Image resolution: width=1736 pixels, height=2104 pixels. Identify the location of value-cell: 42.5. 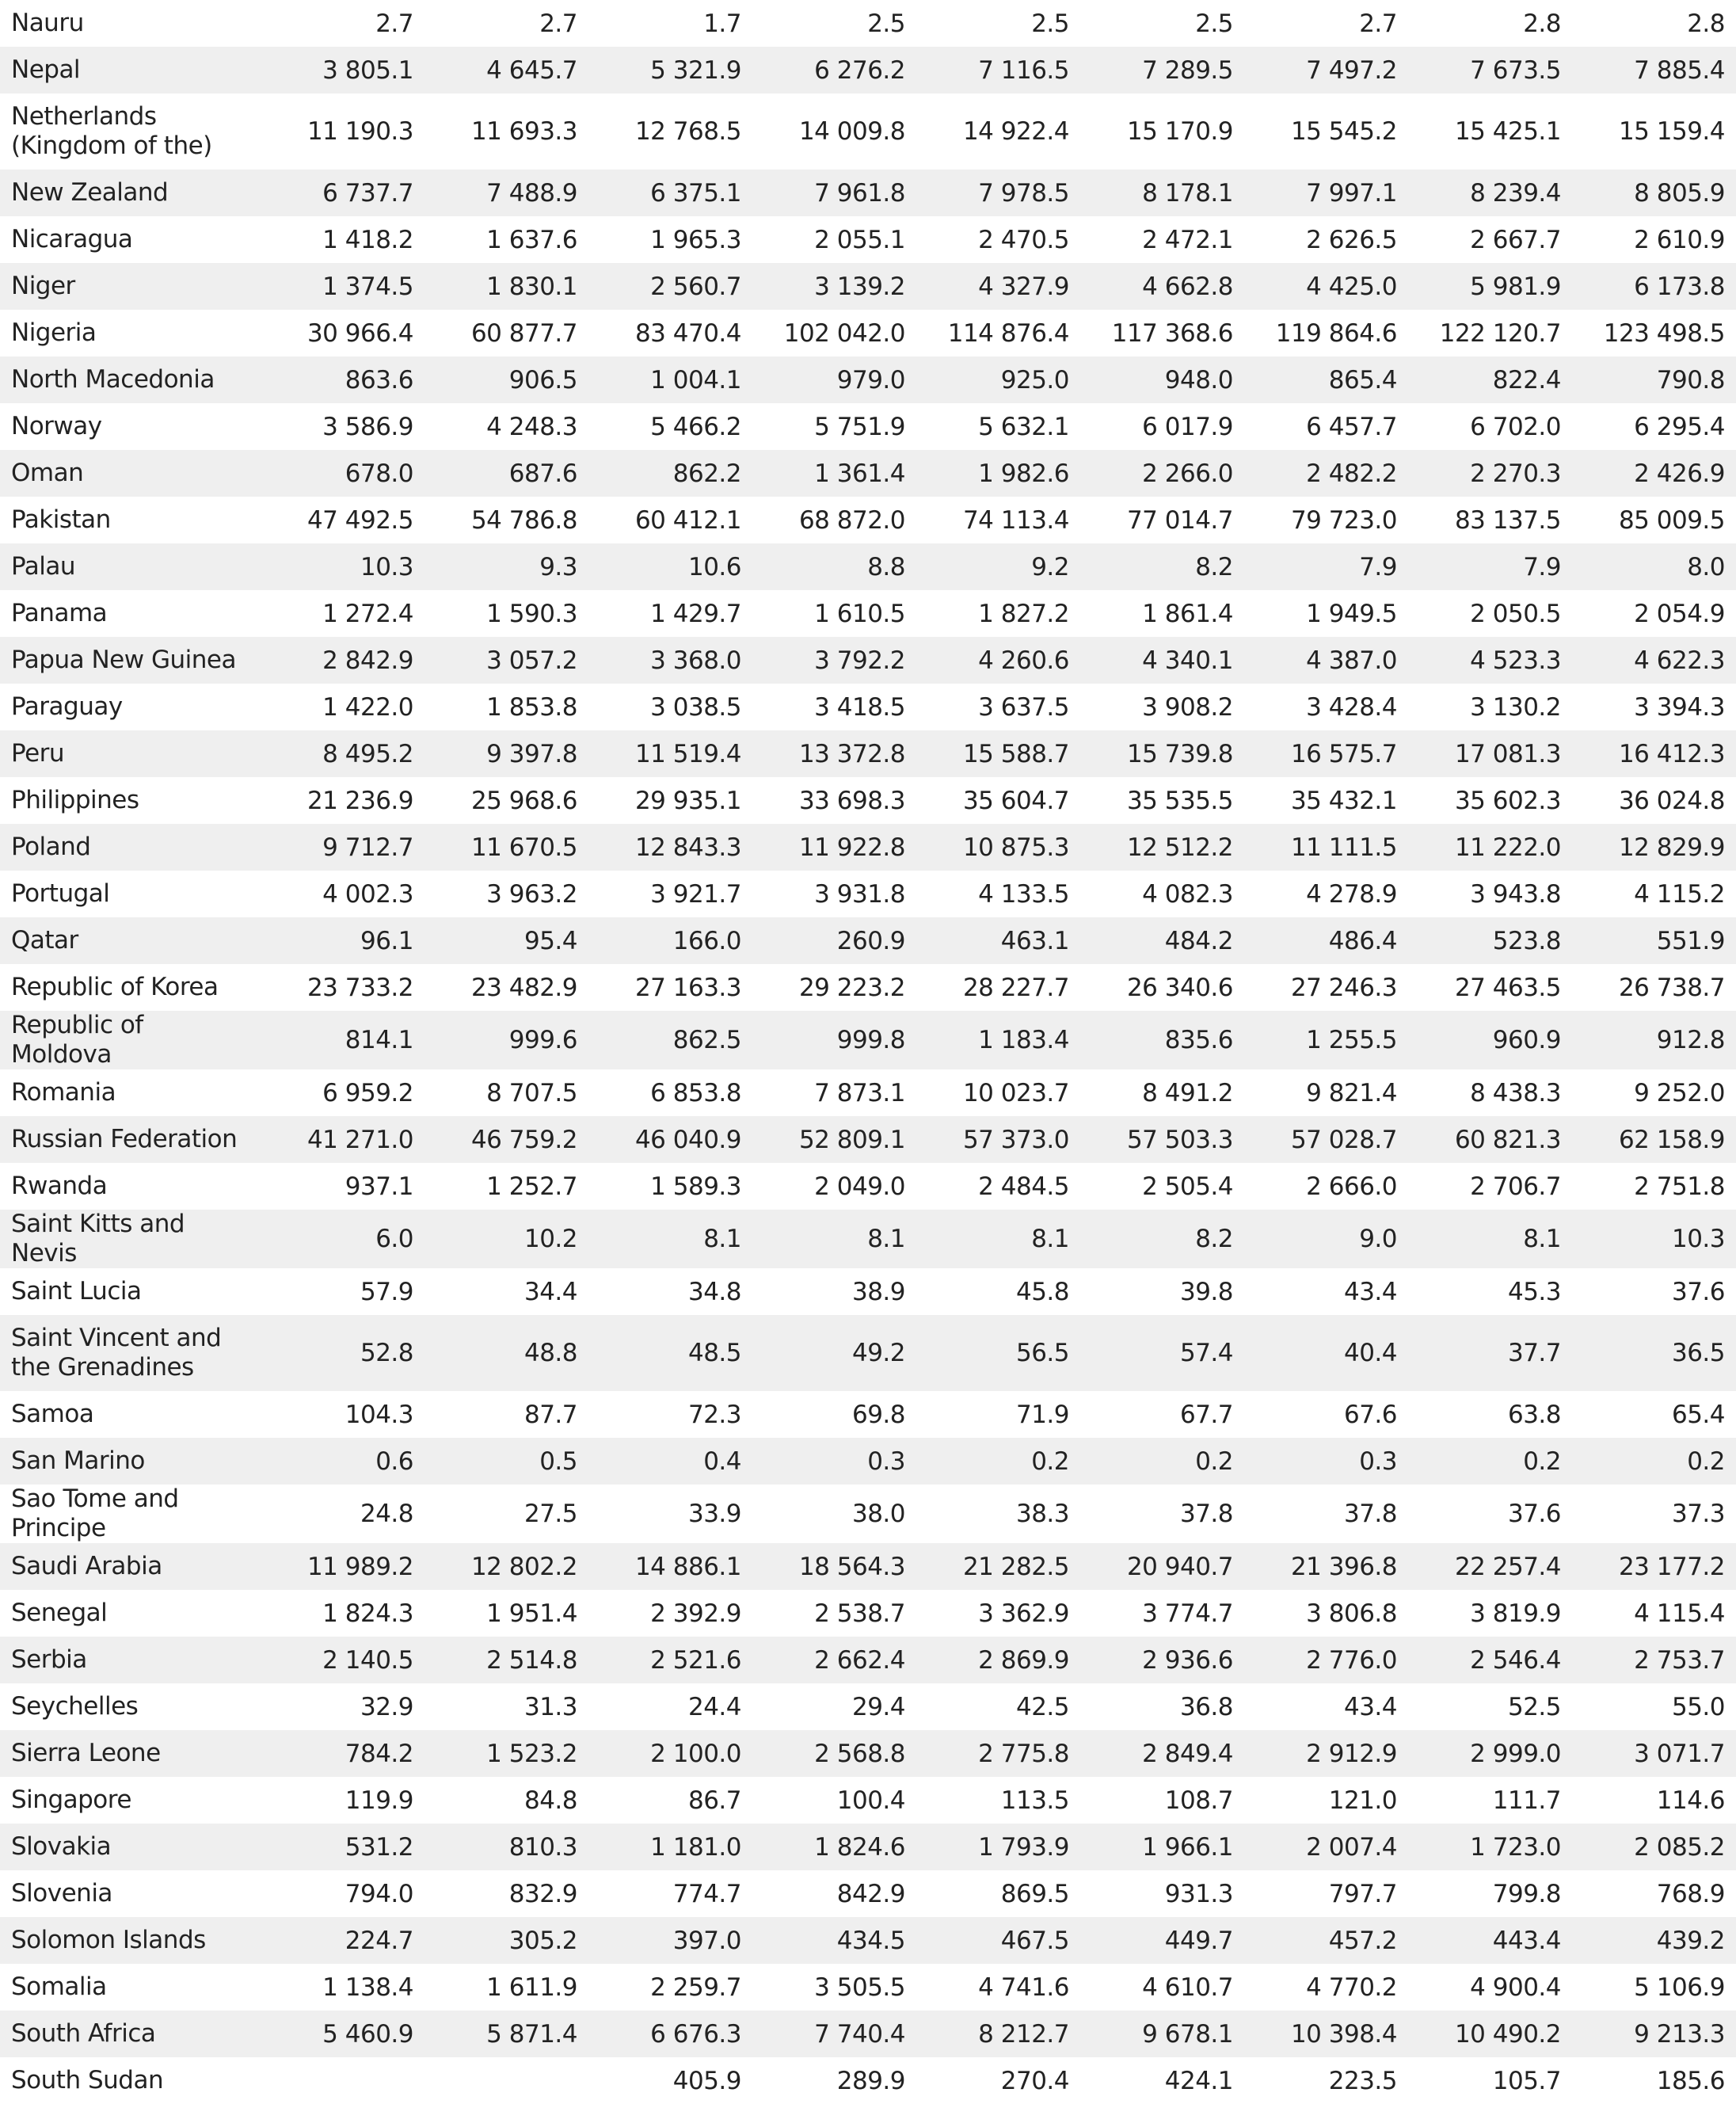
(1042, 1706).